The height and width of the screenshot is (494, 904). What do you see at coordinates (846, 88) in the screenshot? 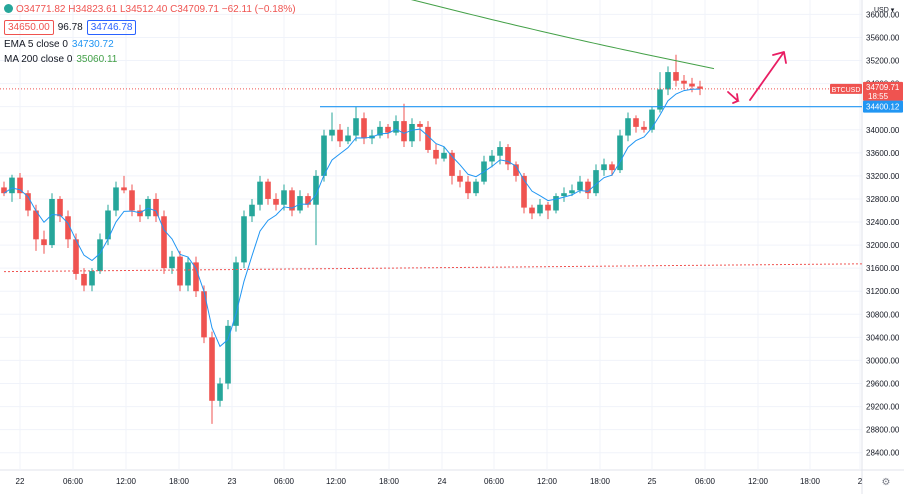
I see `symbol-badge` at bounding box center [846, 88].